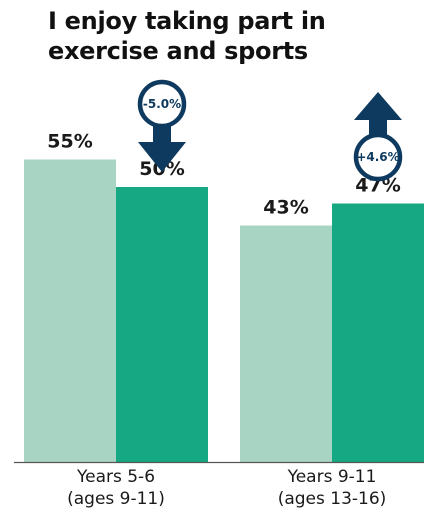  What do you see at coordinates (162, 147) in the screenshot?
I see `down-arrow-icon` at bounding box center [162, 147].